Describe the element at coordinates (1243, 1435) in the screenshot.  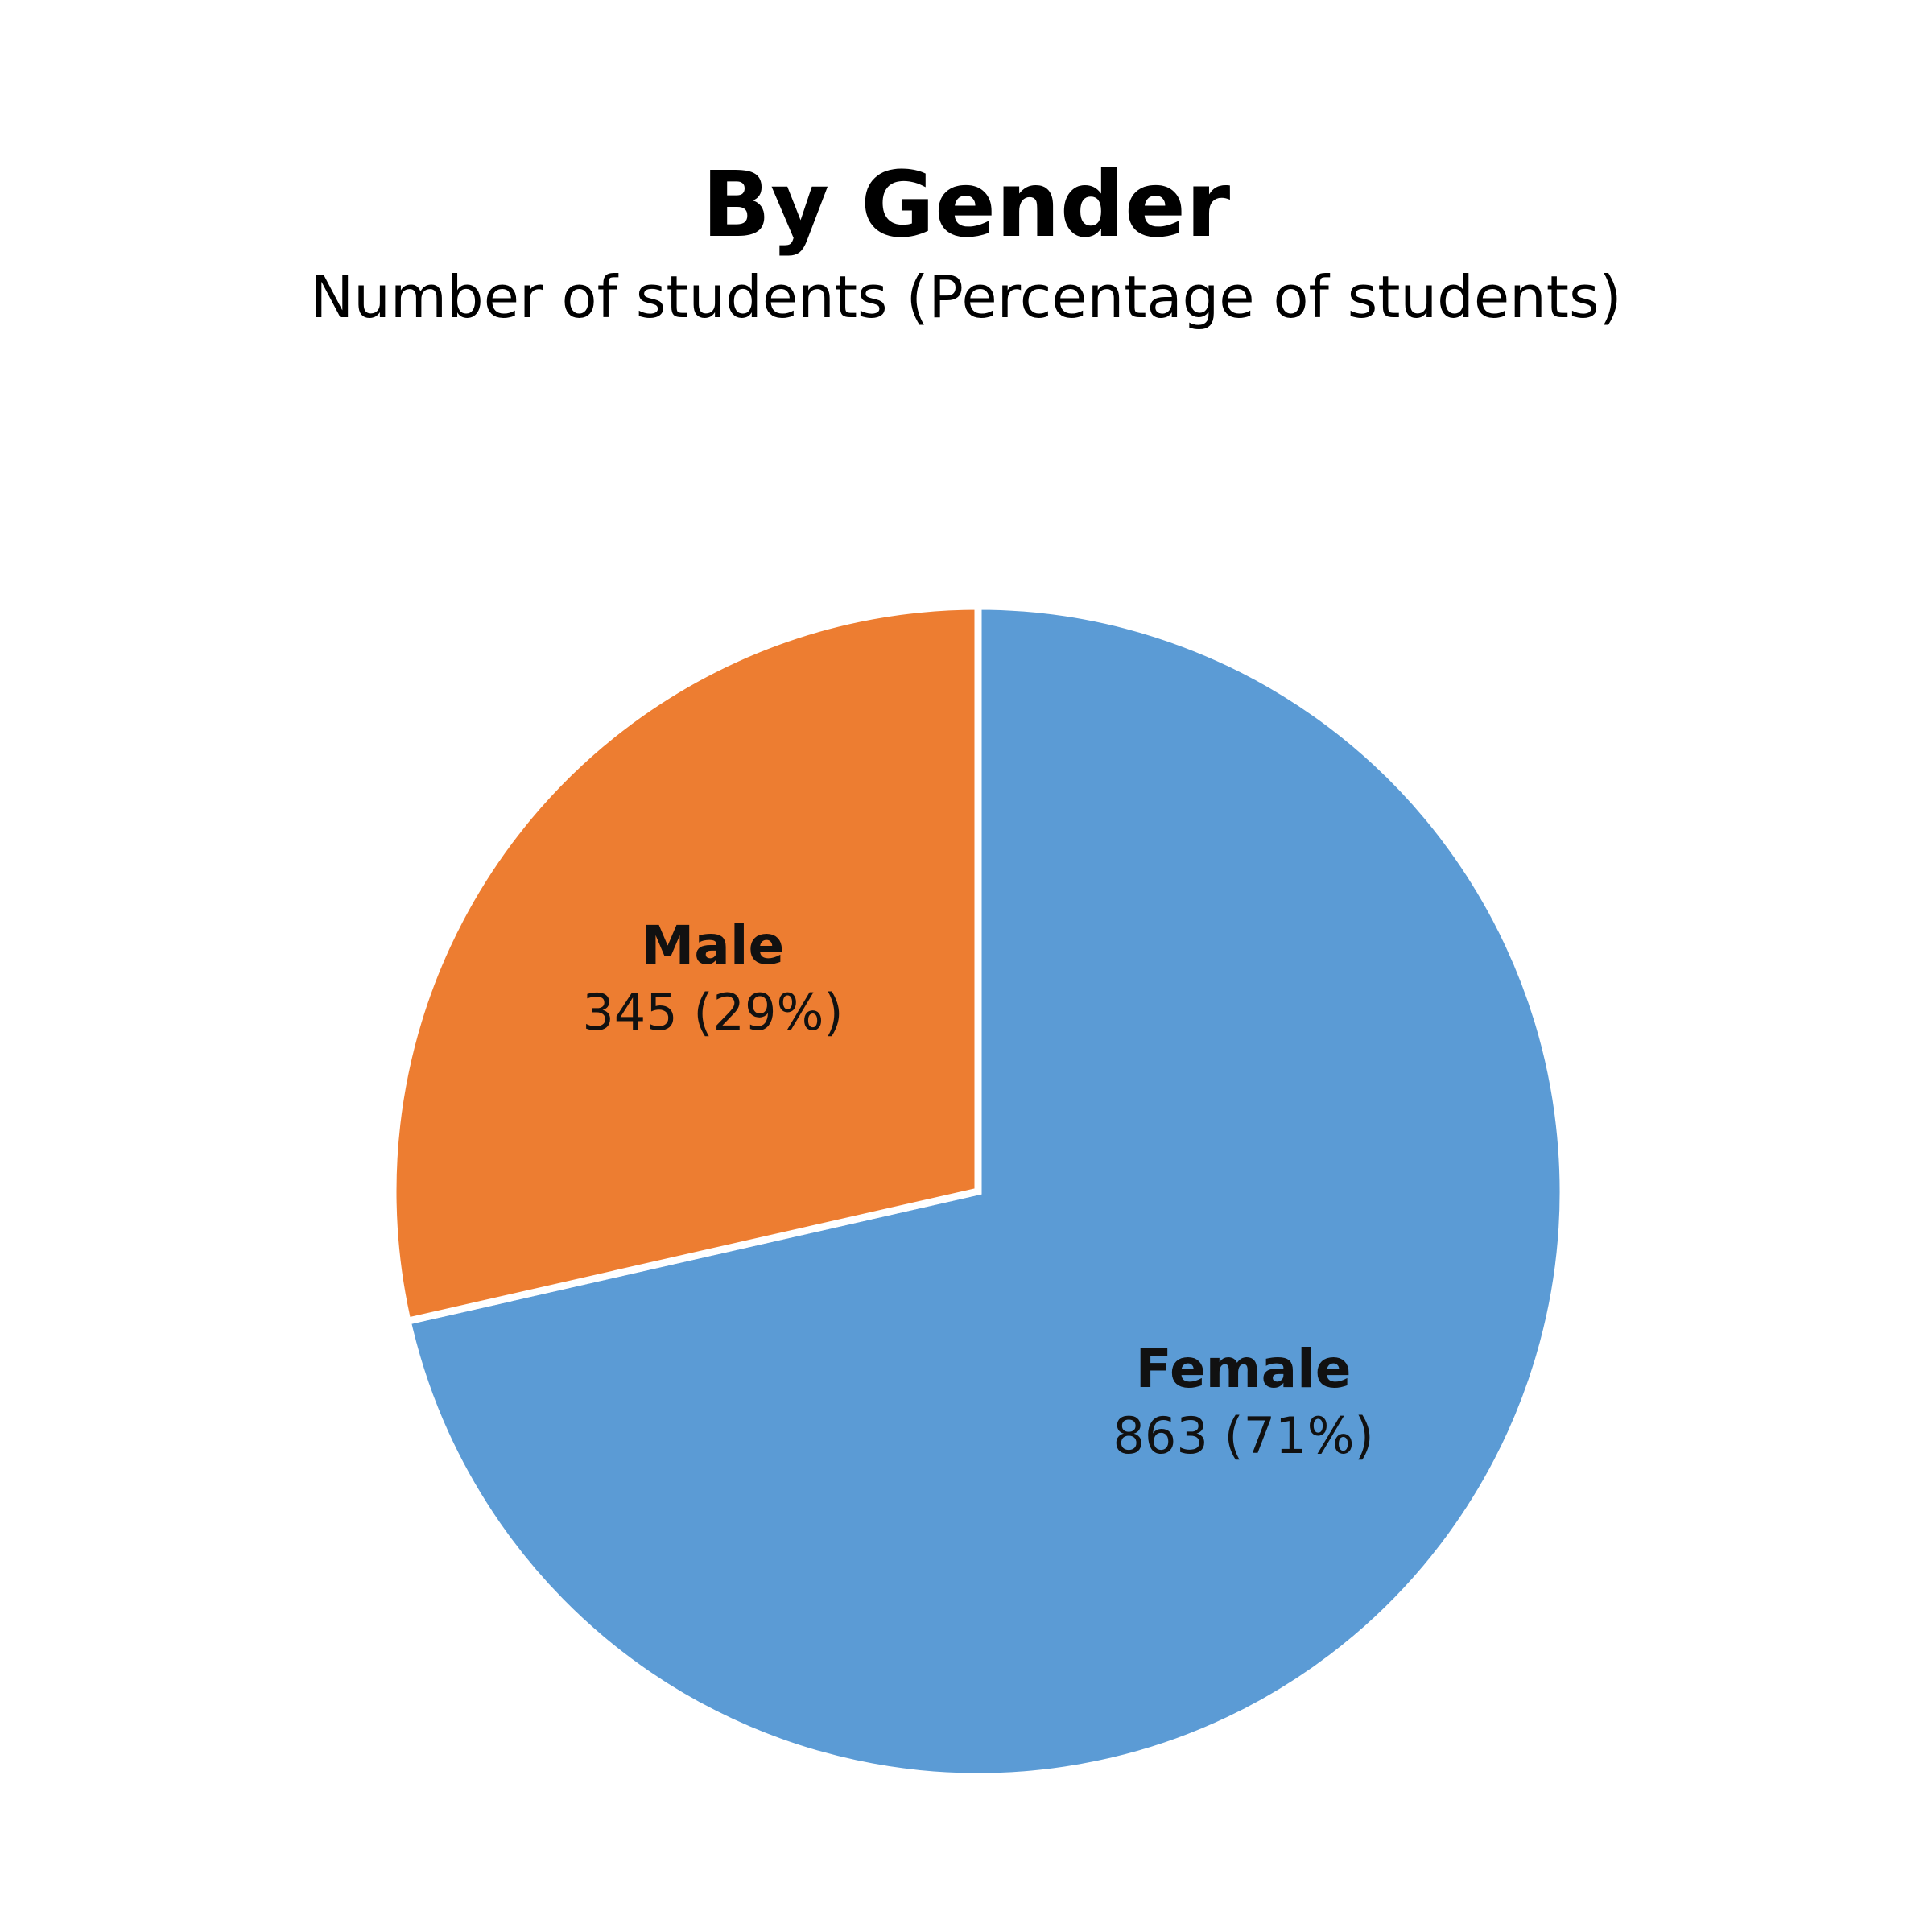
I see `slice-value-female: 863 (71%)` at that location.